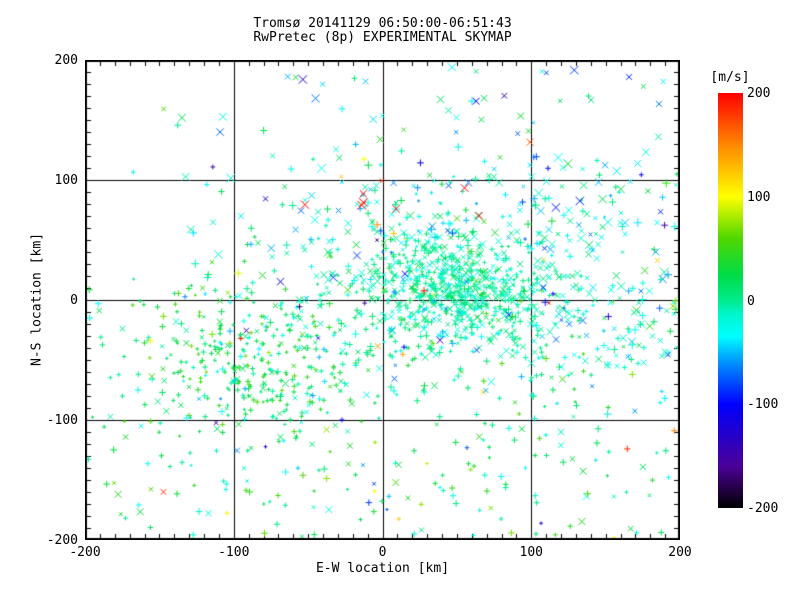  What do you see at coordinates (751, 301) in the screenshot?
I see `colorbar-tick-label: 0` at bounding box center [751, 301].